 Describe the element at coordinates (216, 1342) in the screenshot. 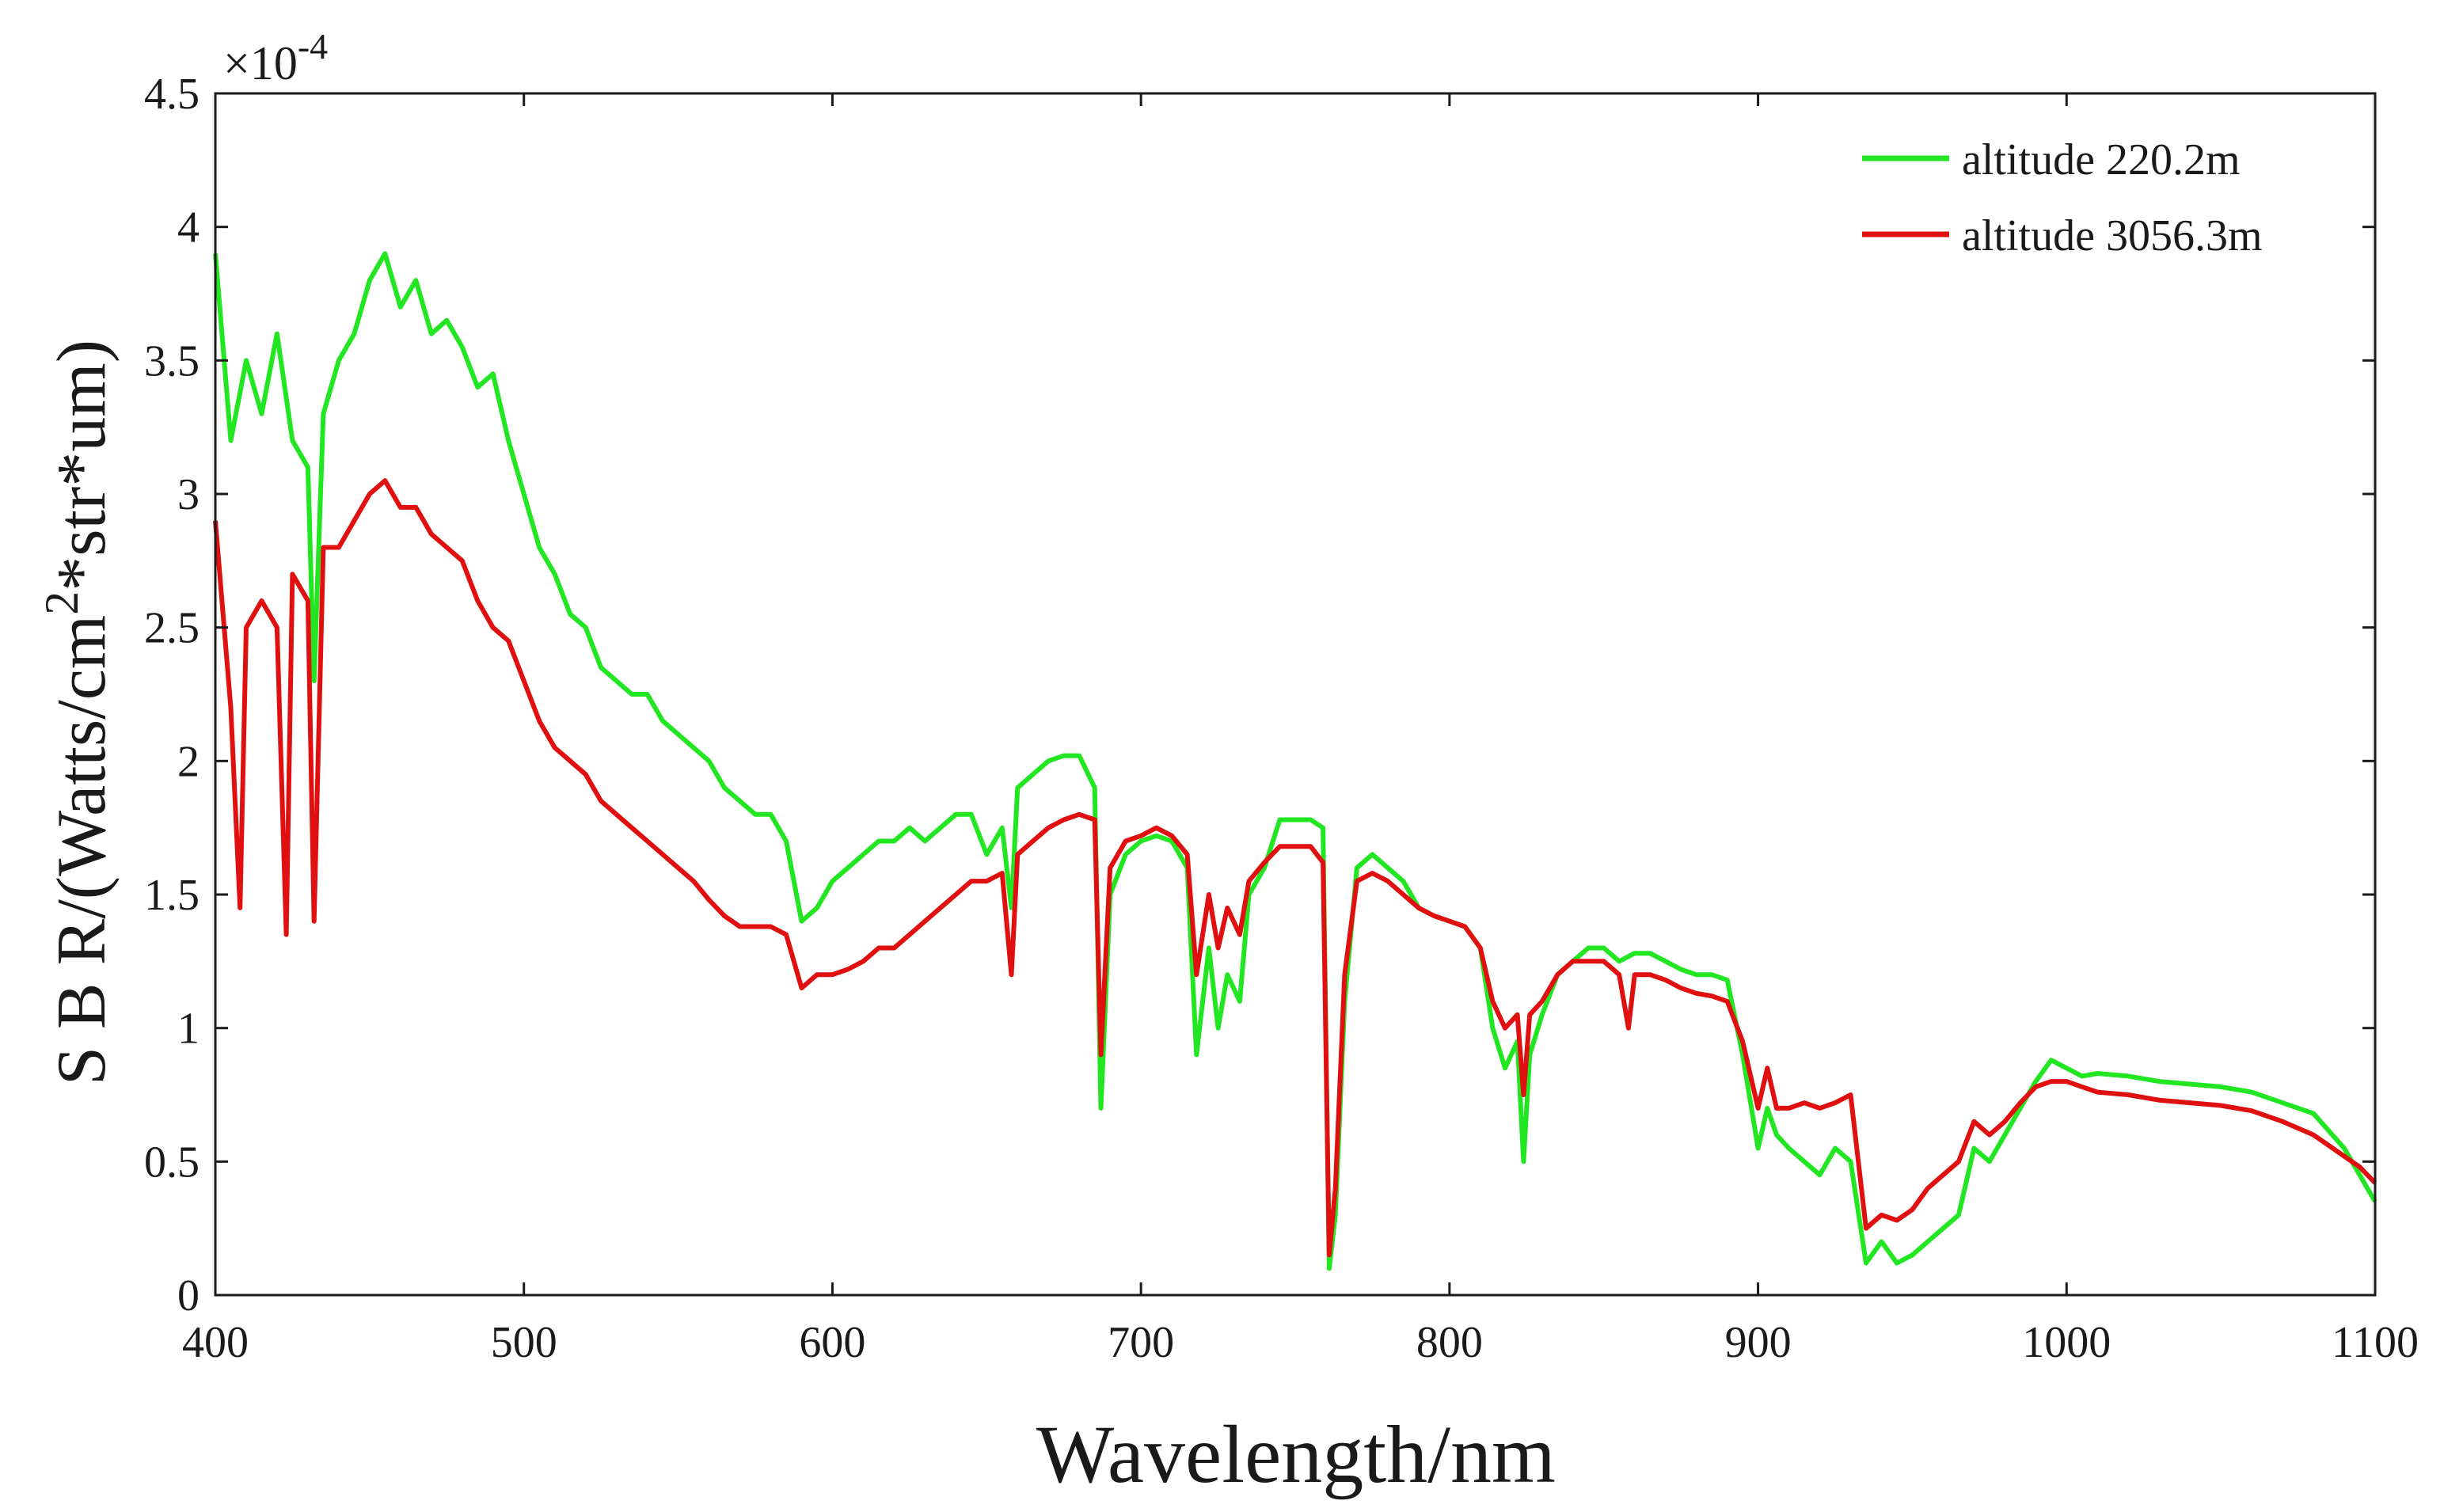

I see `x-tick-label: 400` at that location.